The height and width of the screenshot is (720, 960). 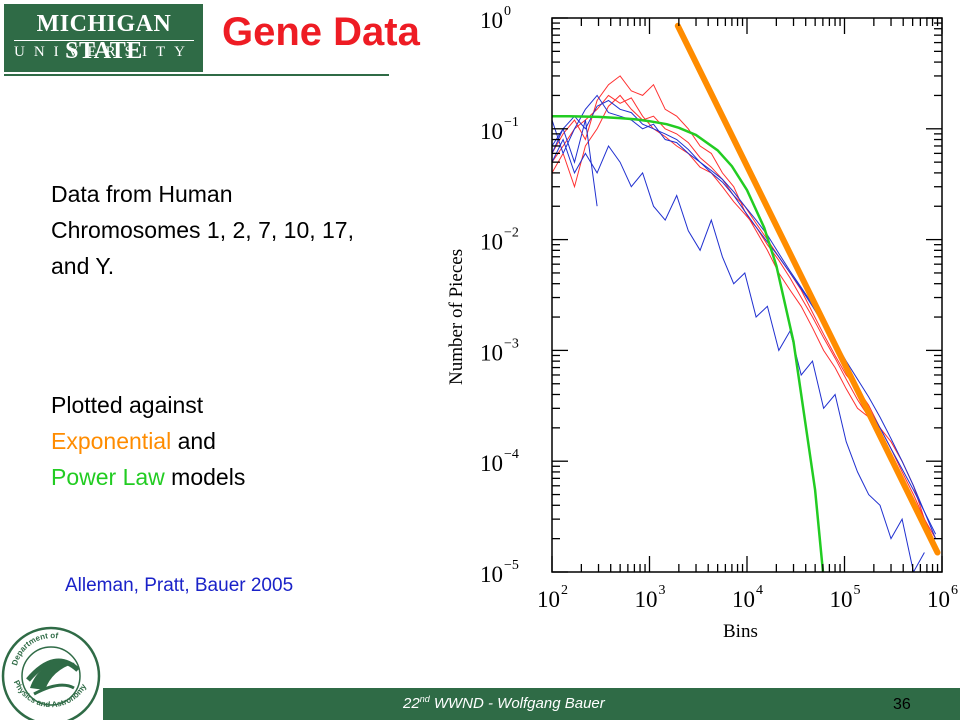 I want to click on footer-bar: 22nd WWND - Wolfgang Bauer 36, so click(x=531, y=704).